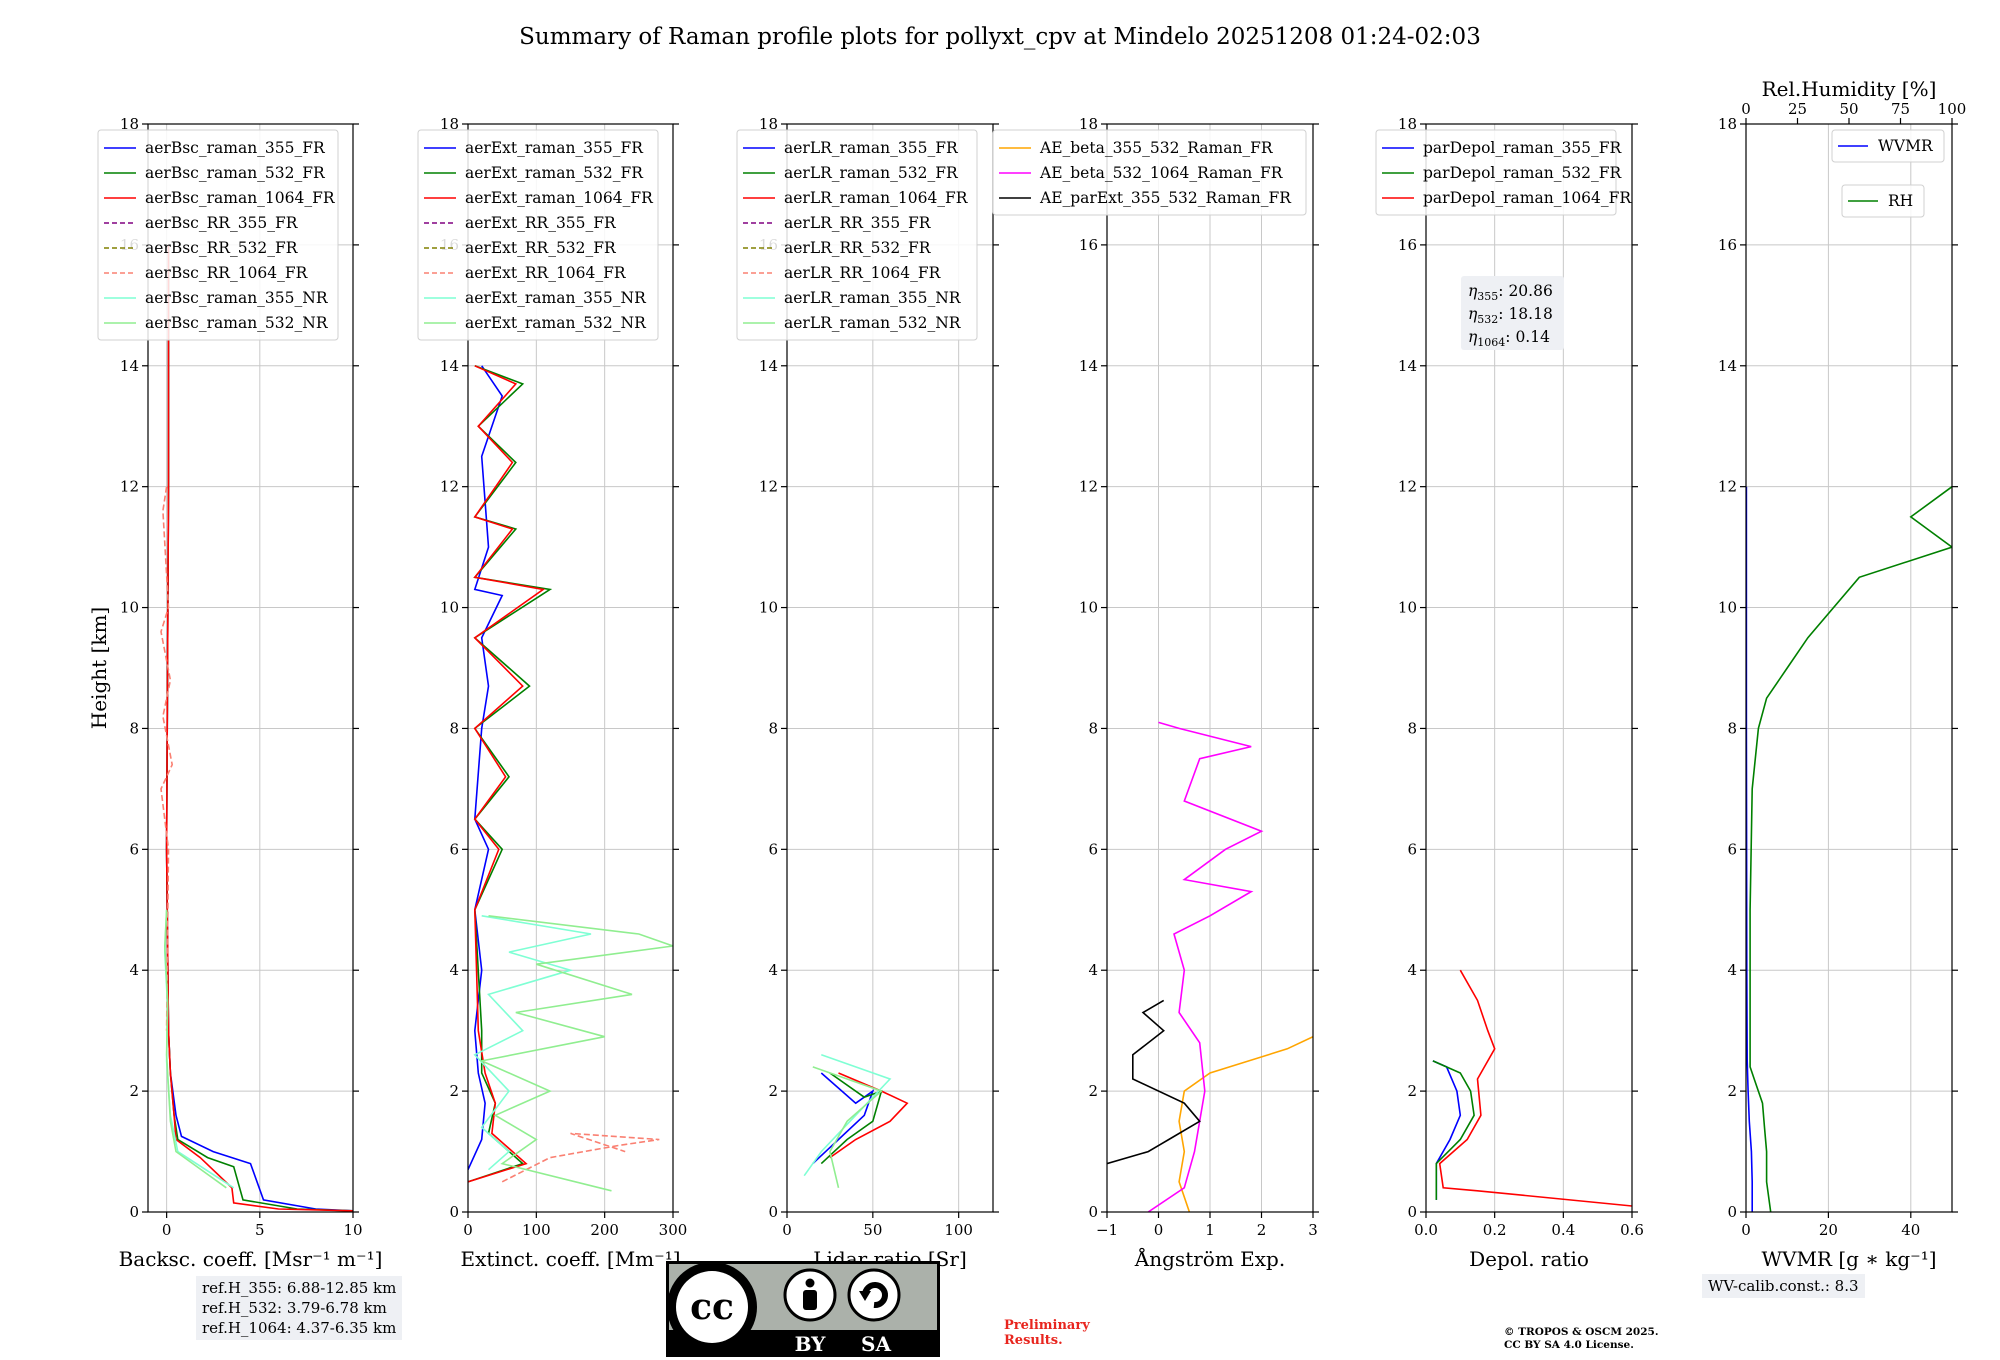 Image resolution: width=2000 pixels, height=1360 pixels. What do you see at coordinates (1797, 109) in the screenshot?
I see `top-x-tick-label: 25` at bounding box center [1797, 109].